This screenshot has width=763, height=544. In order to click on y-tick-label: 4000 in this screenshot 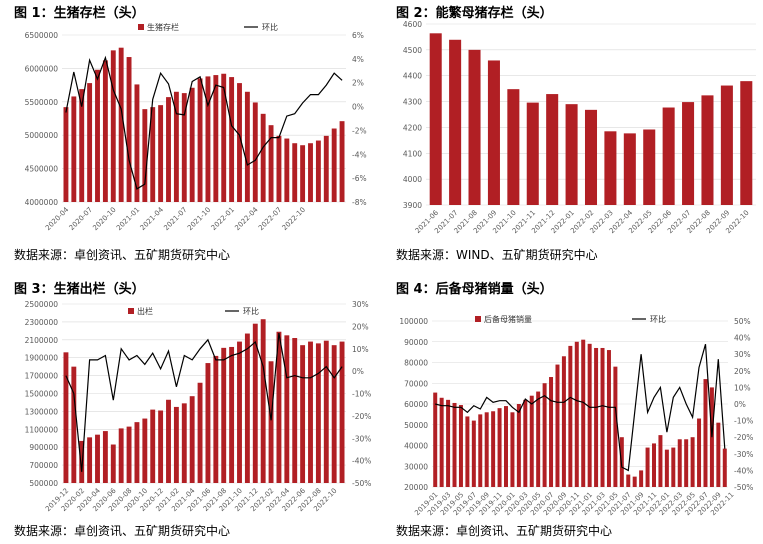, I will do `click(412, 179)`.